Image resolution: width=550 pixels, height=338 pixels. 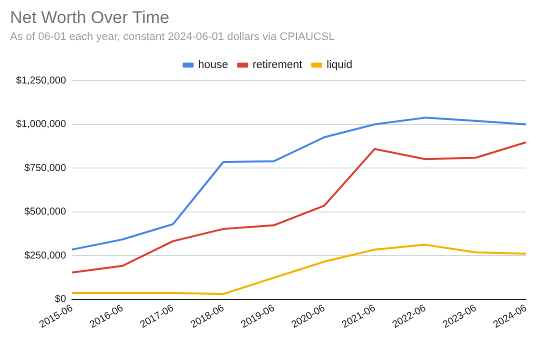 What do you see at coordinates (41, 124) in the screenshot?
I see `y-tick-label: $1,000,000` at bounding box center [41, 124].